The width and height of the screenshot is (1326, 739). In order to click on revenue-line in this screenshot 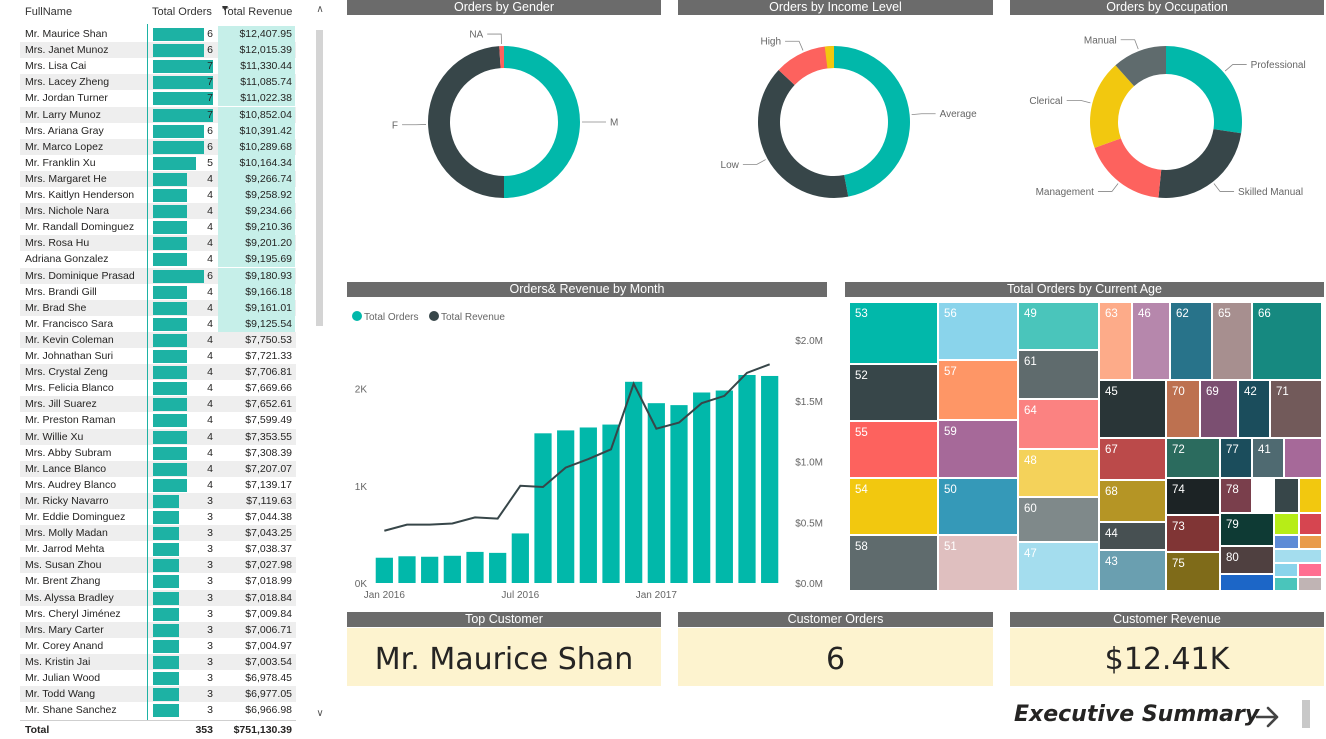, I will do `click(576, 447)`.